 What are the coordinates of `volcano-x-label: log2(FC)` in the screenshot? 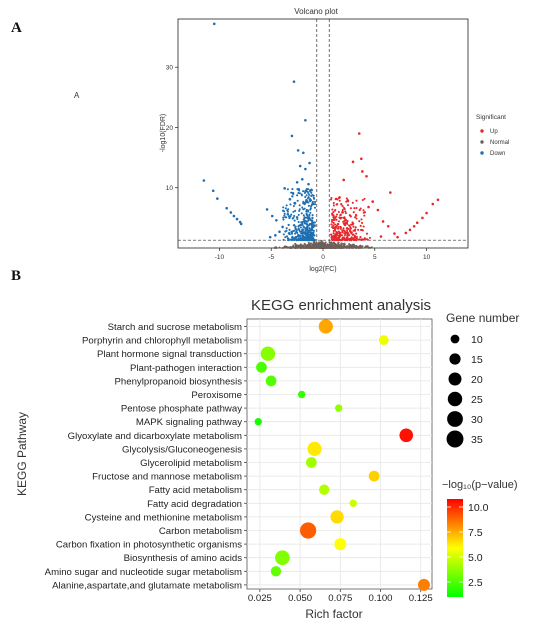 It's located at (322, 269).